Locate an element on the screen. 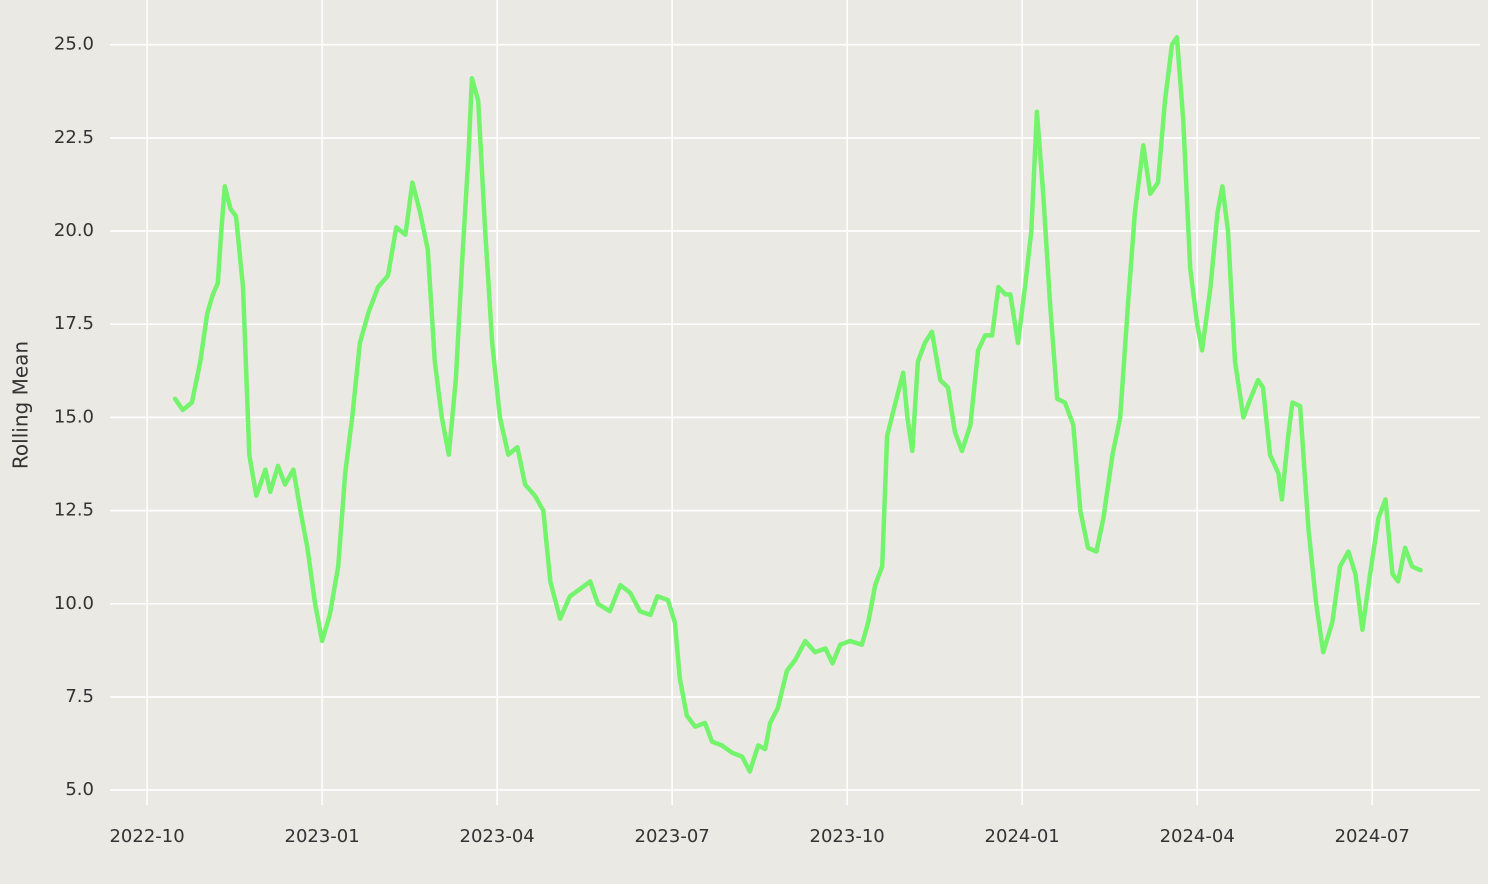  x-tick-label: 2023-10 is located at coordinates (847, 836).